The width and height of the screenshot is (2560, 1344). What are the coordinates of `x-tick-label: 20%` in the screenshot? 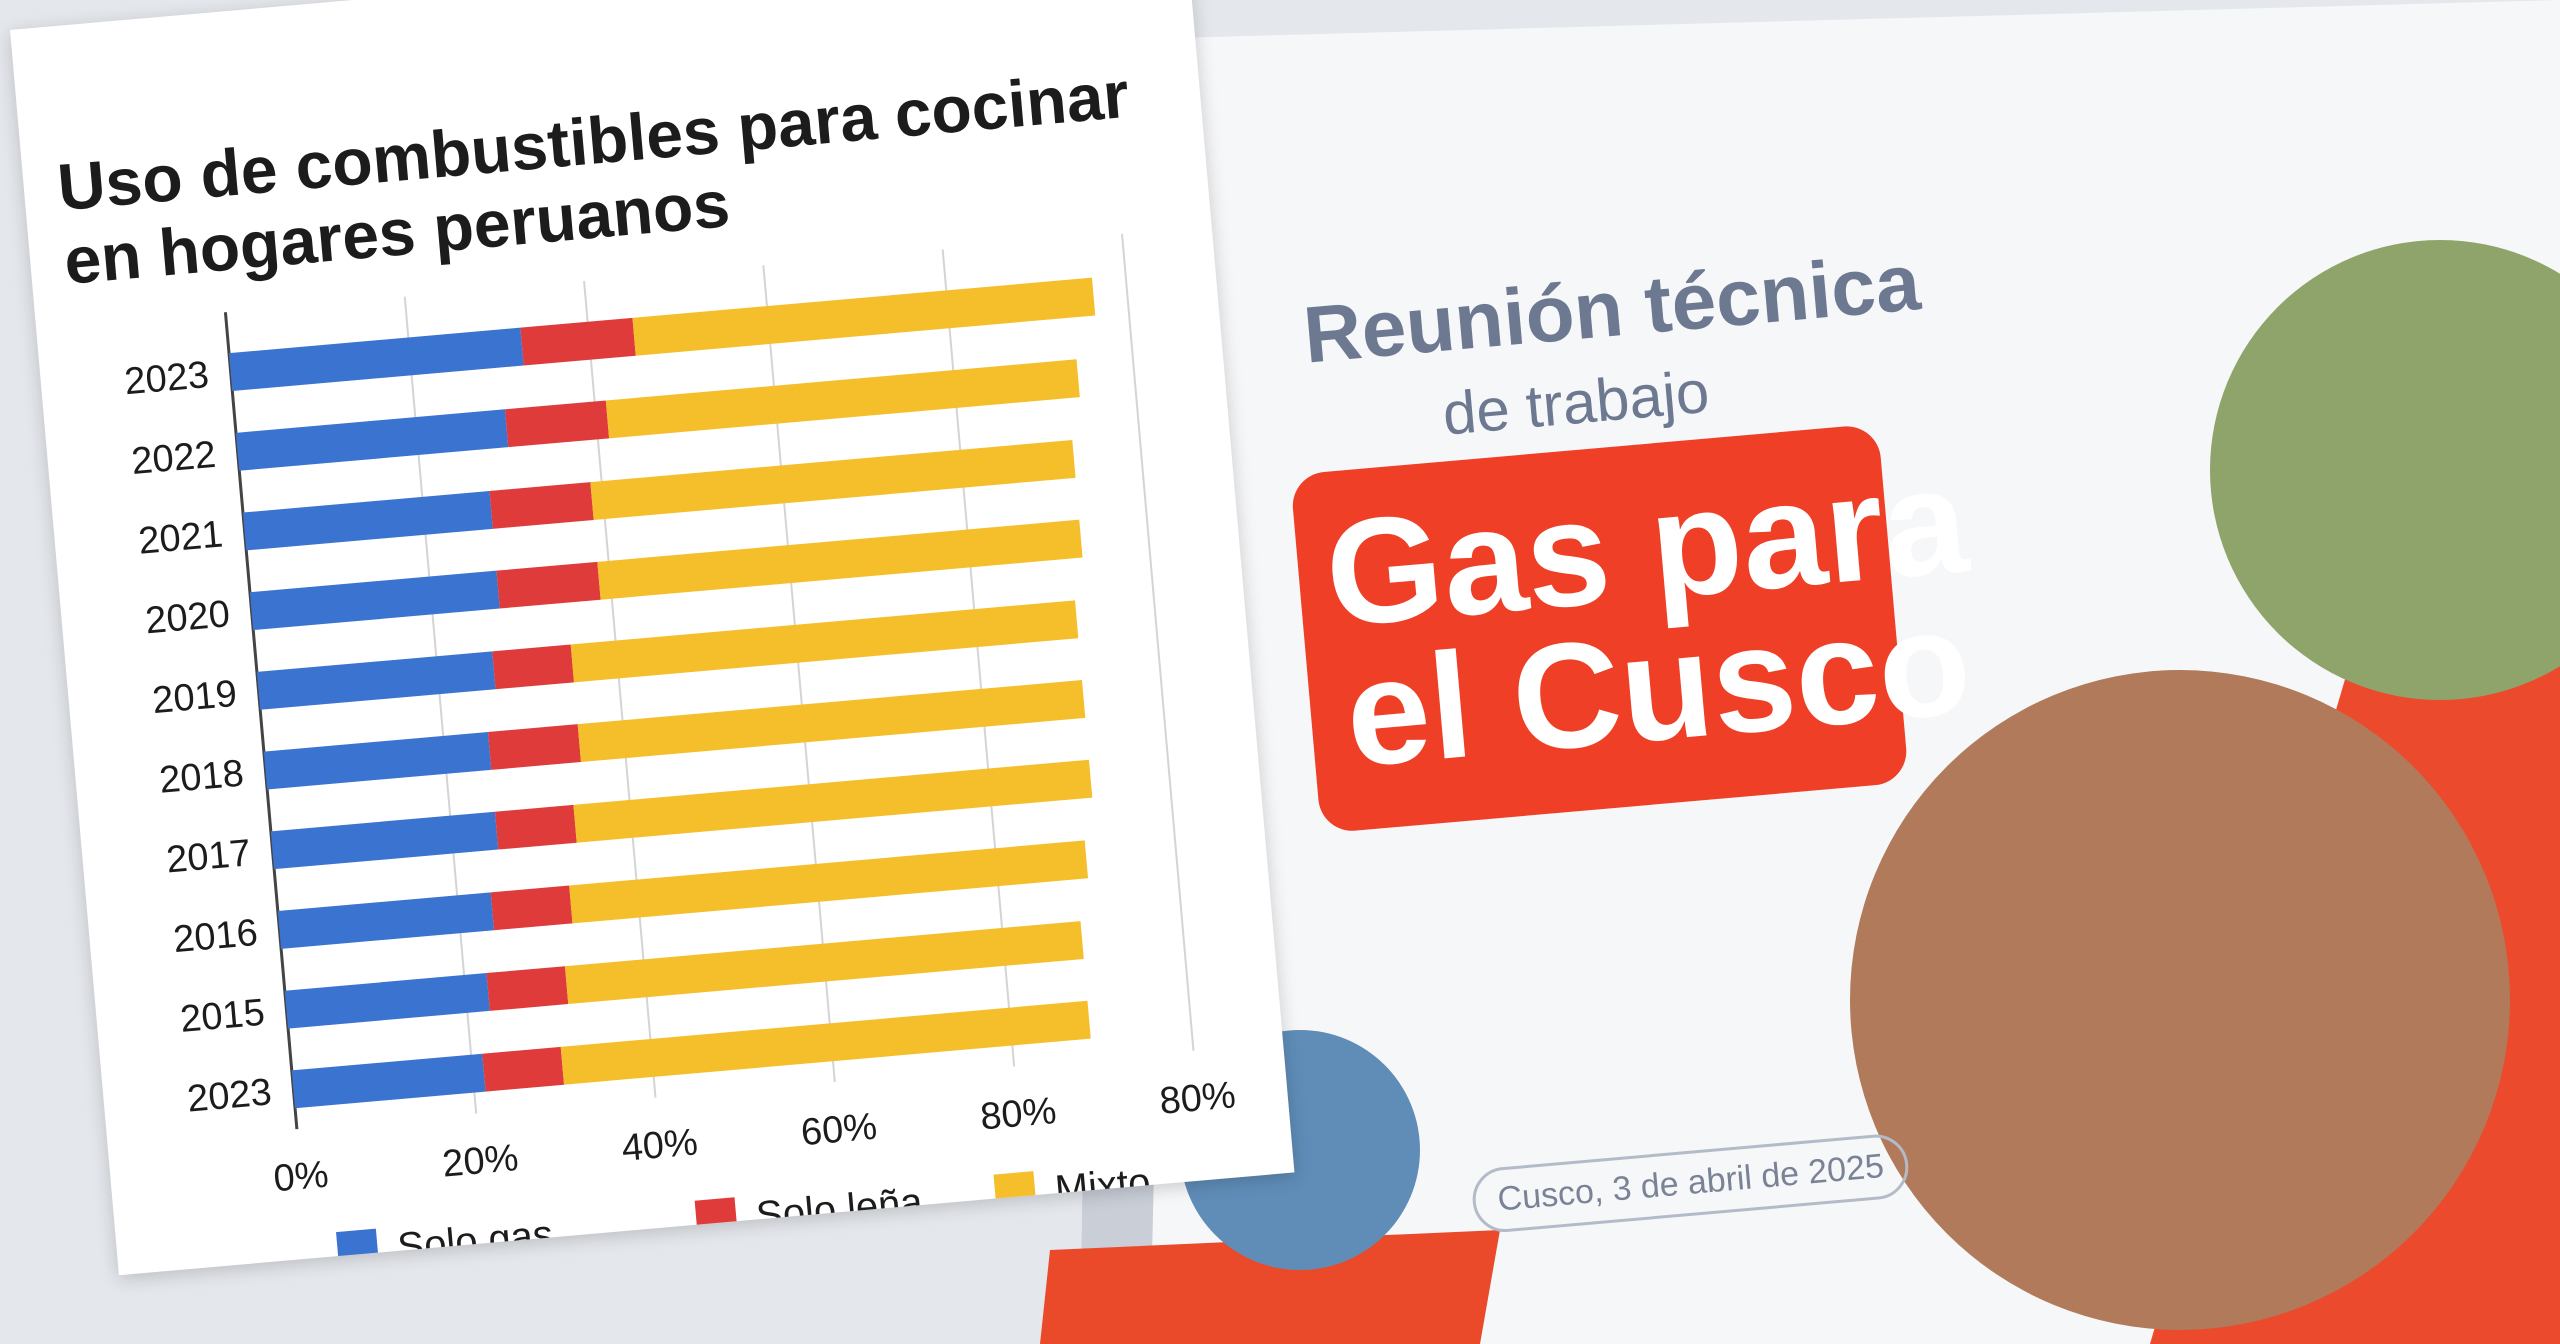 It's located at (480, 1161).